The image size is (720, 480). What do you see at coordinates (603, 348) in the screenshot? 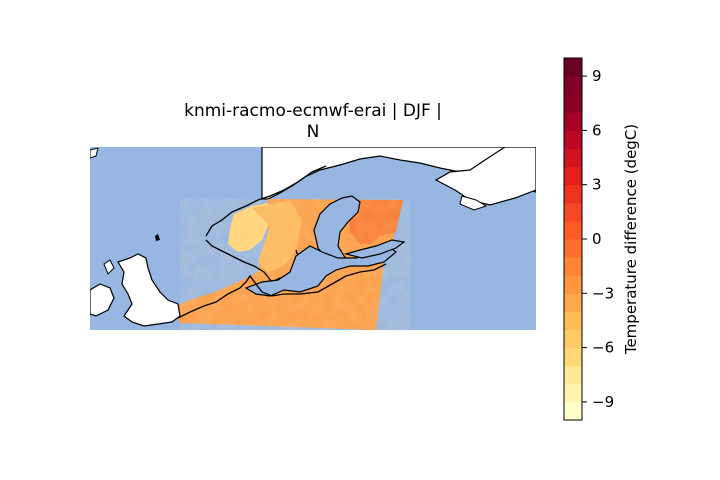
I see `colorbar-tick-label: −6` at bounding box center [603, 348].